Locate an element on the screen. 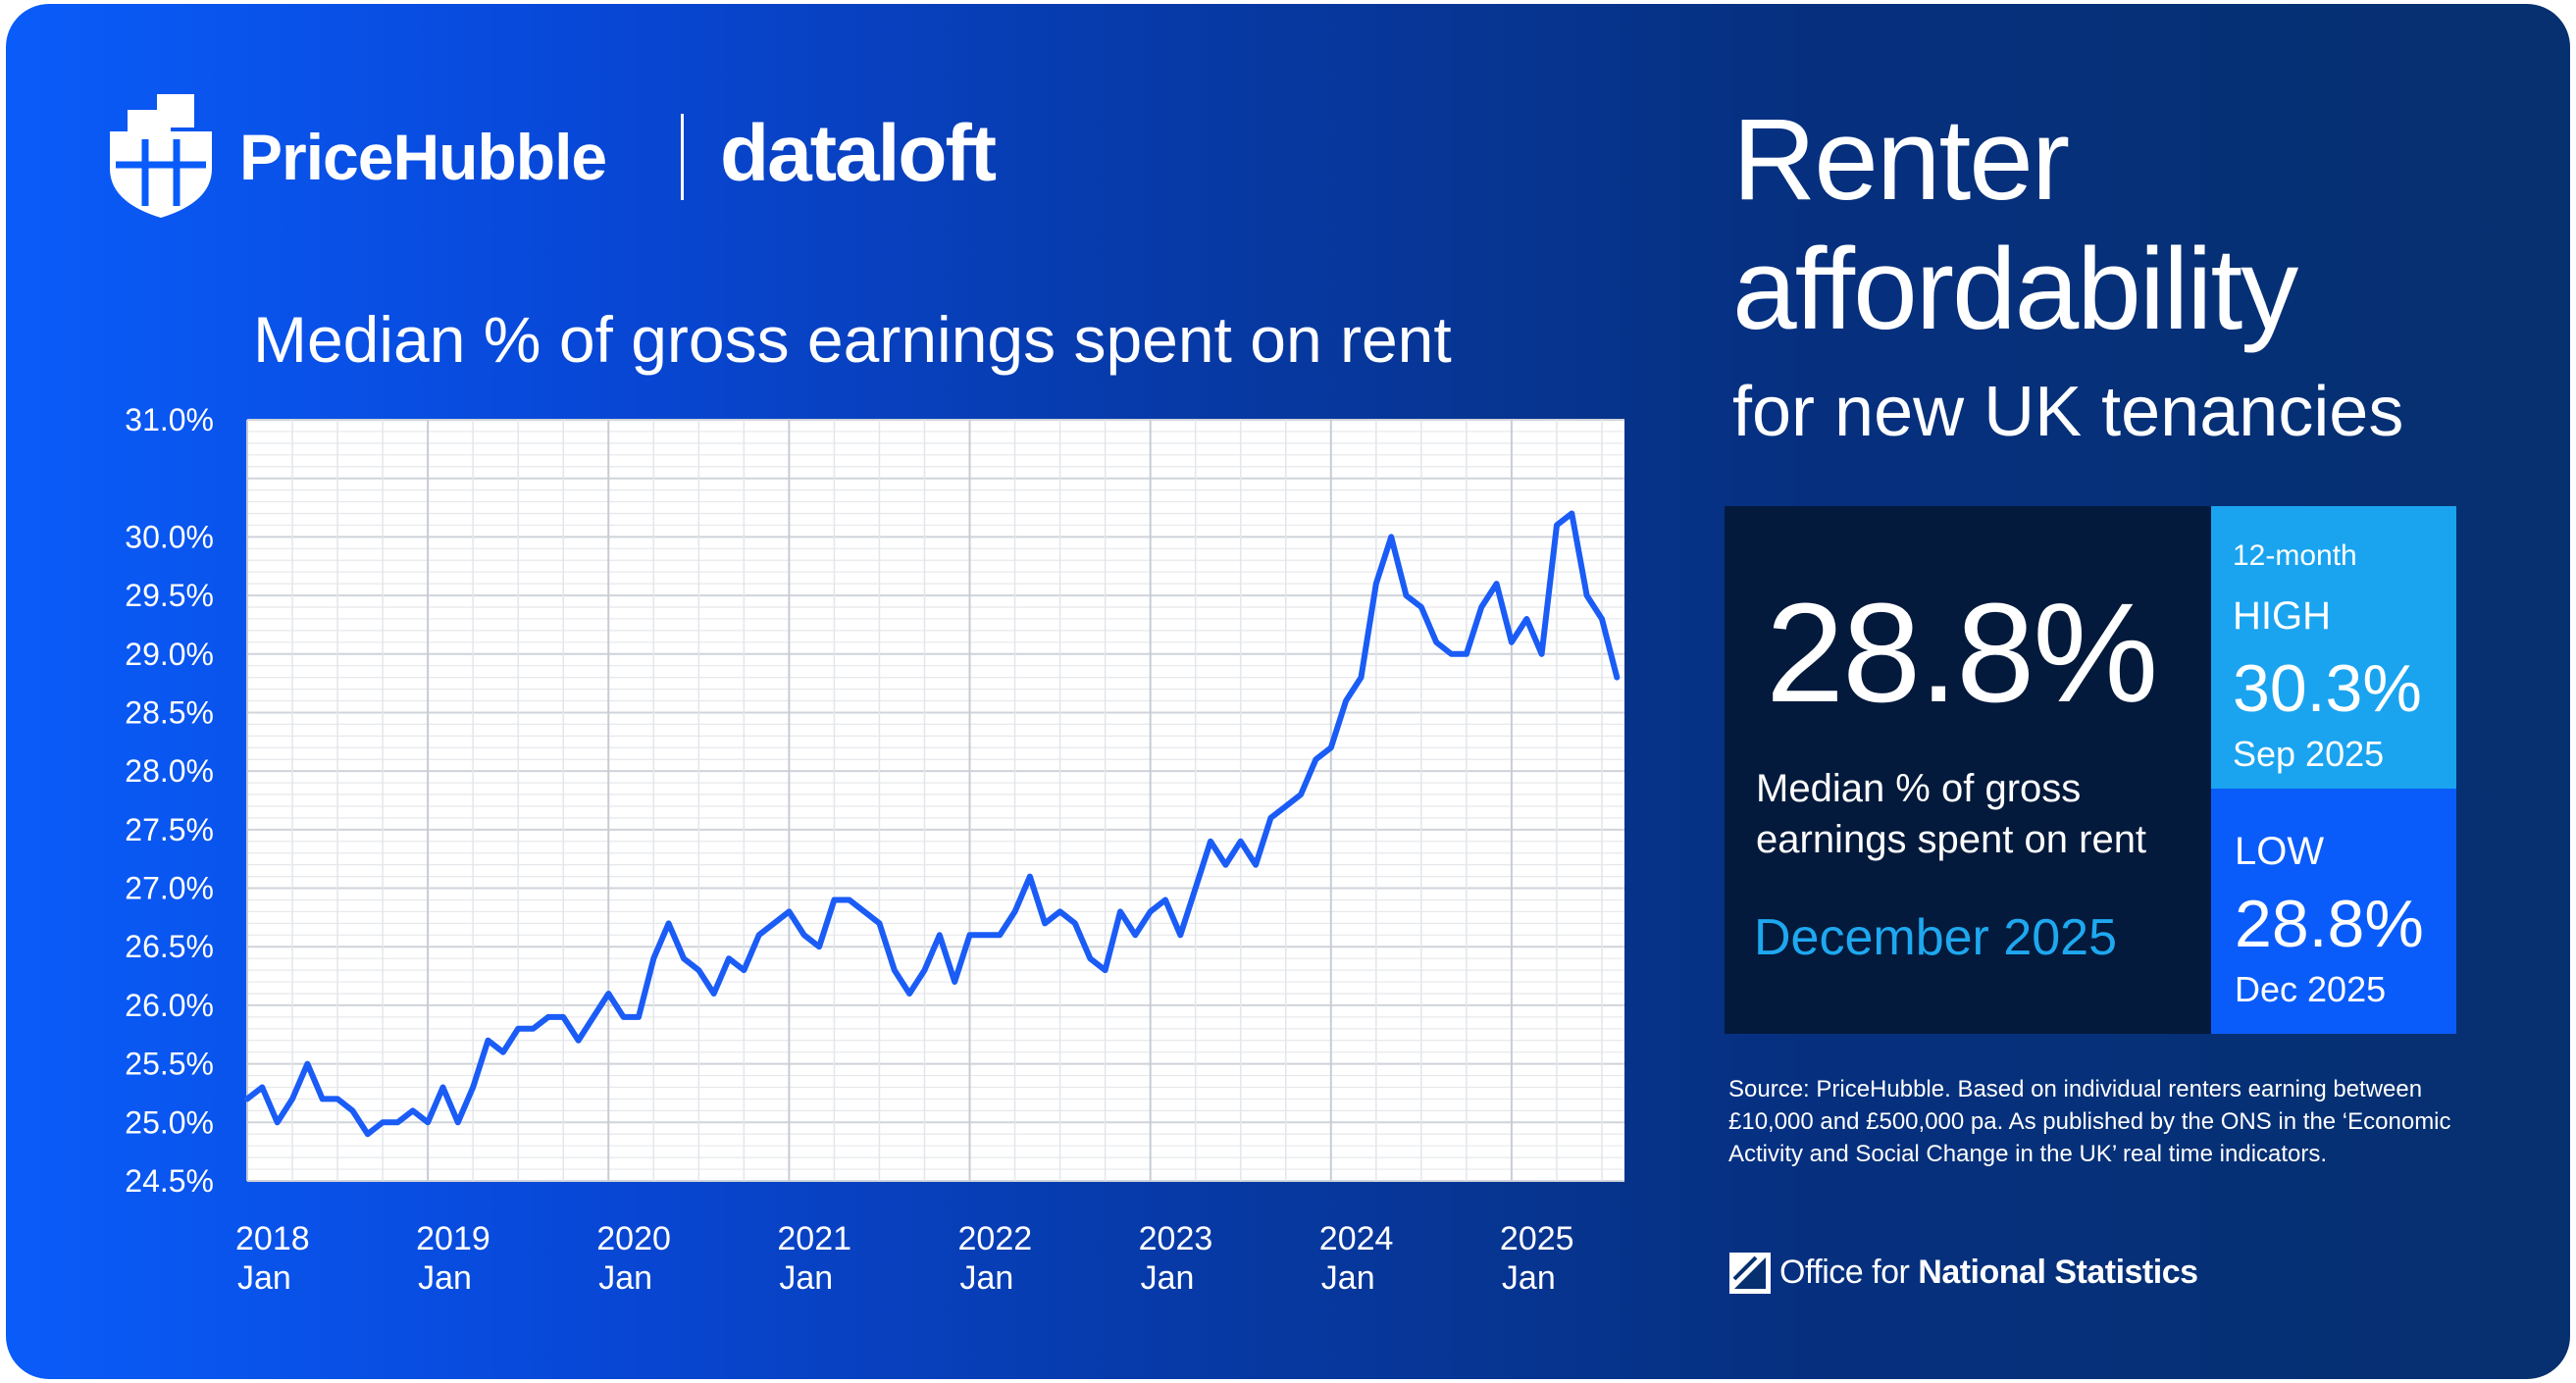 The height and width of the screenshot is (1383, 2576). headline-line-1: Renter is located at coordinates (1901, 160).